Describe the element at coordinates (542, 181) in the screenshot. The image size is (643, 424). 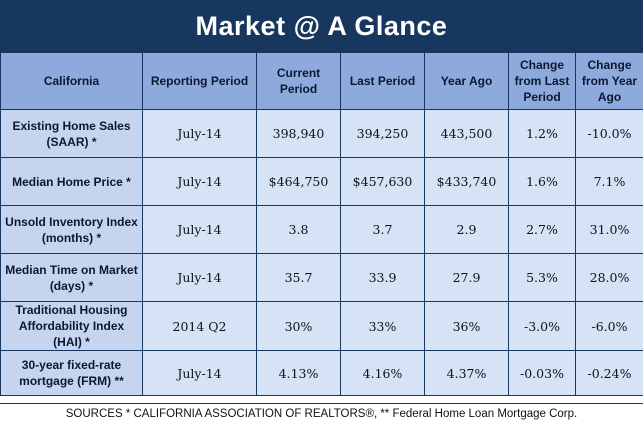
I see `change-last-period-cell: 1.6%` at that location.